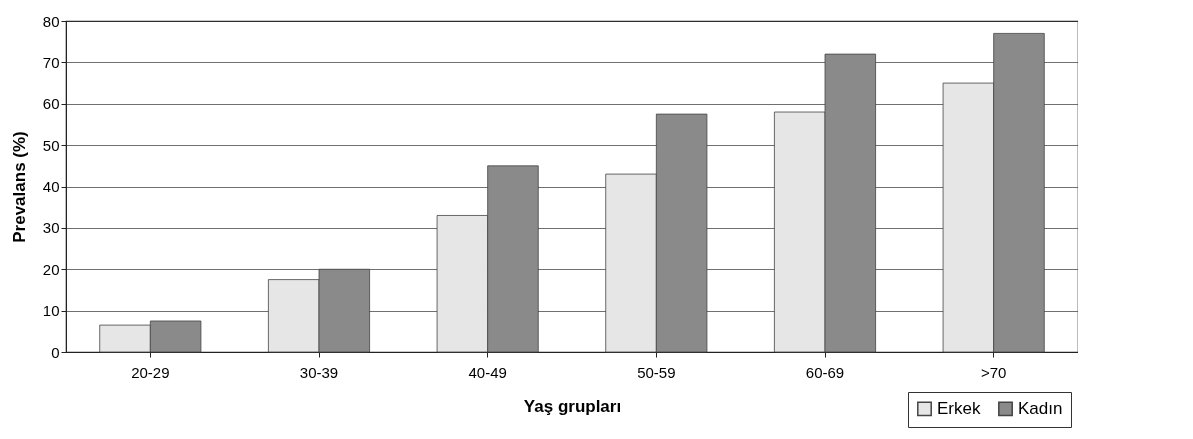 The width and height of the screenshot is (1193, 439). I want to click on y-tick-label: 60, so click(51, 104).